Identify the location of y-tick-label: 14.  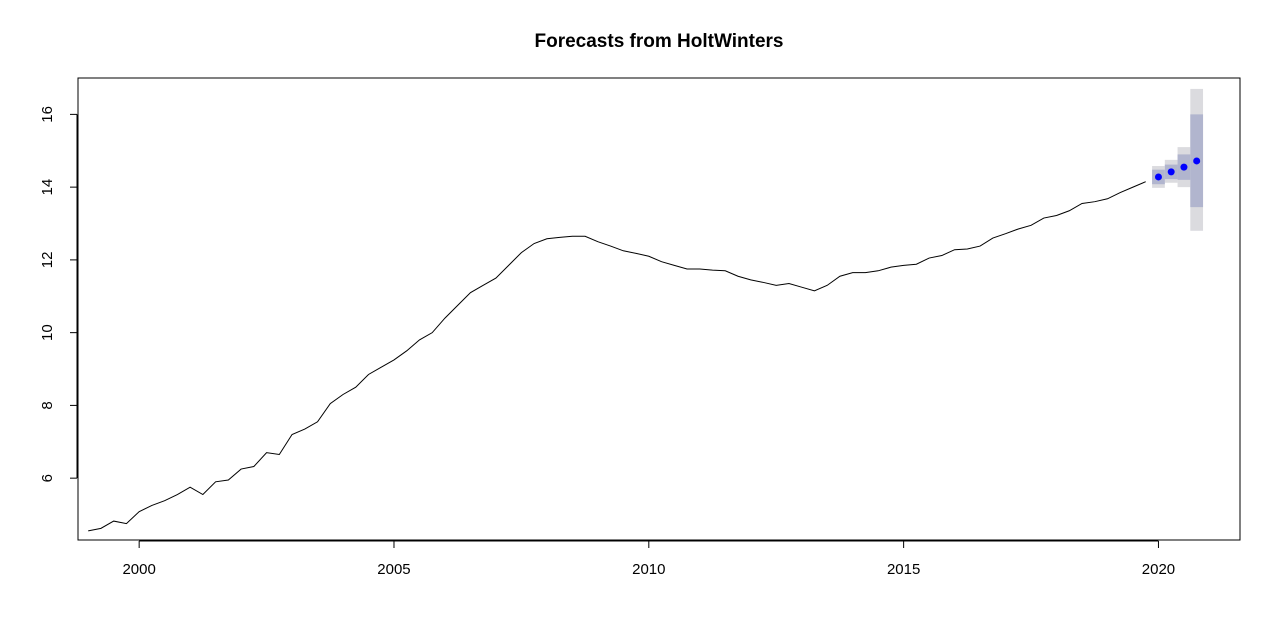
(47, 187).